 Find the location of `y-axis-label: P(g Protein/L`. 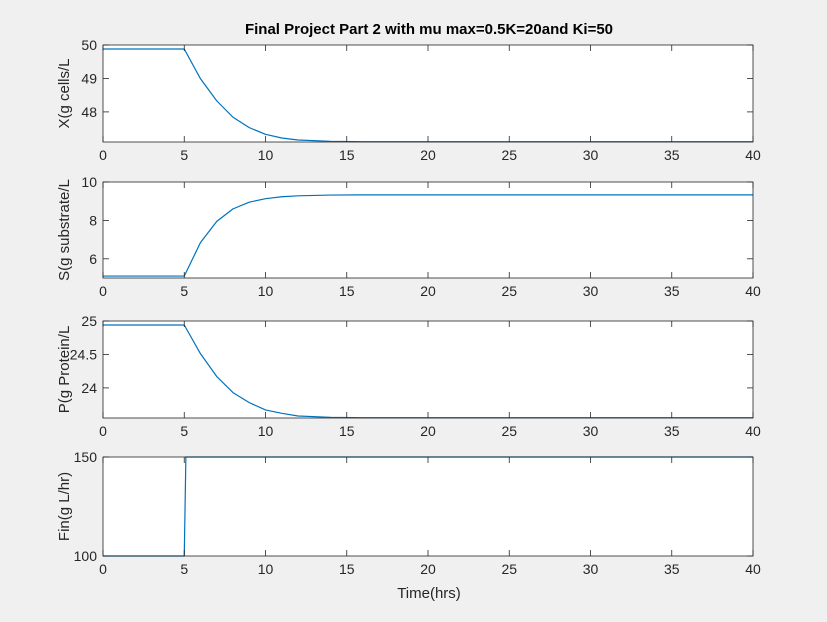

y-axis-label: P(g Protein/L is located at coordinates (64, 370).